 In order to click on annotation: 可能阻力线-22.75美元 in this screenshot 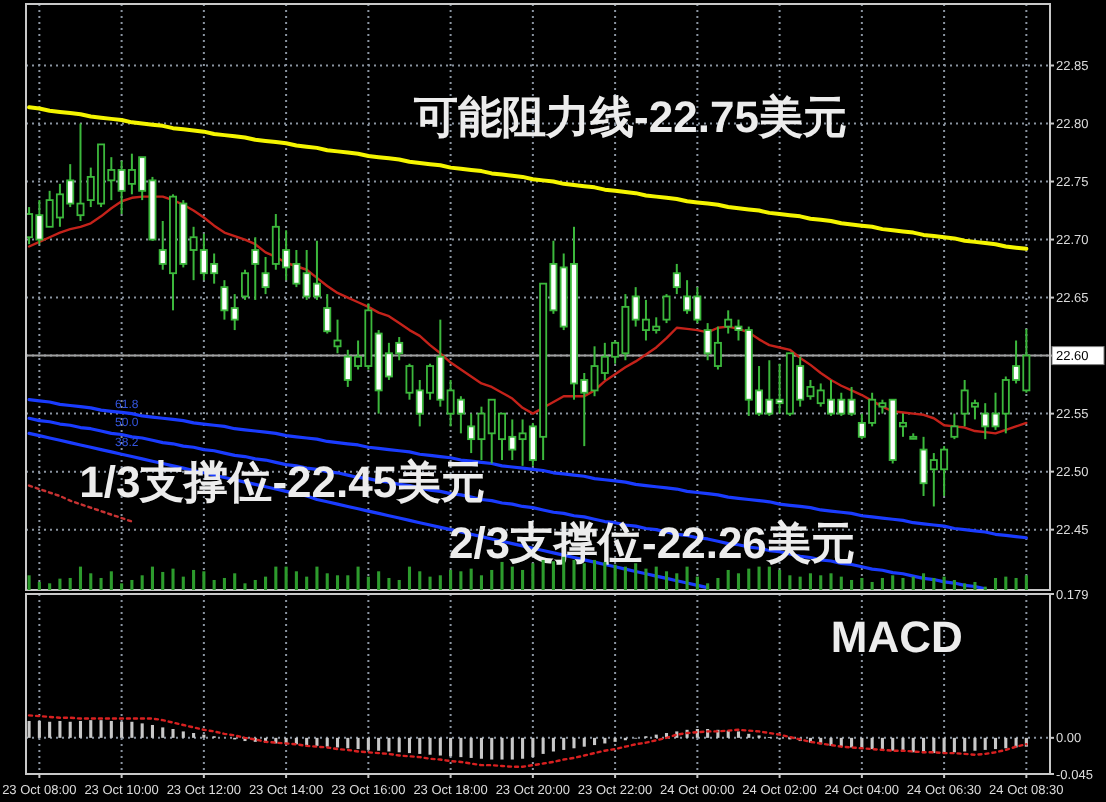, I will do `click(629, 116)`.